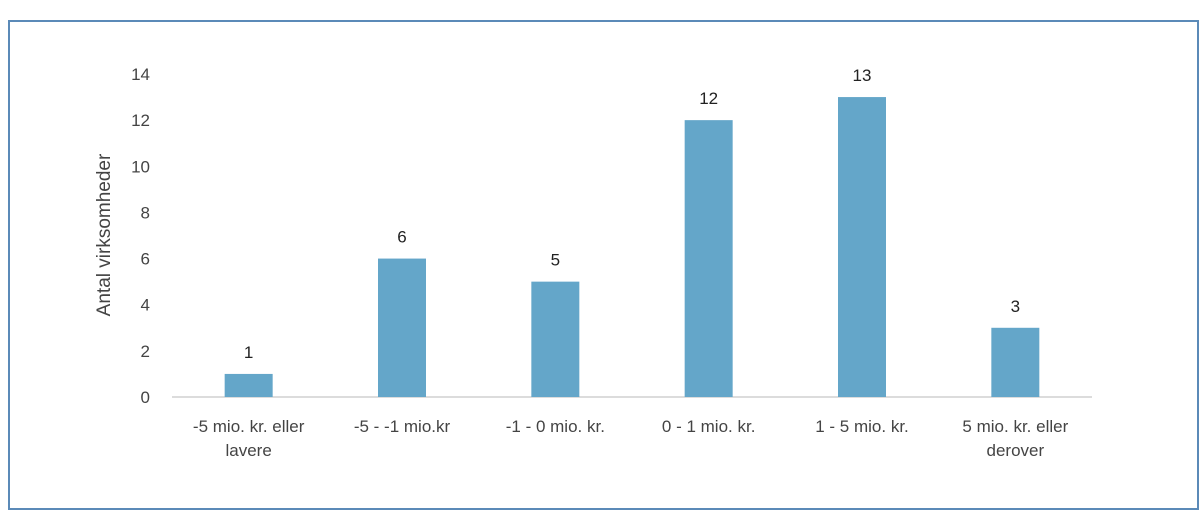  What do you see at coordinates (1015, 438) in the screenshot?
I see `x-category-label: 5 mio. kr. eller derover` at bounding box center [1015, 438].